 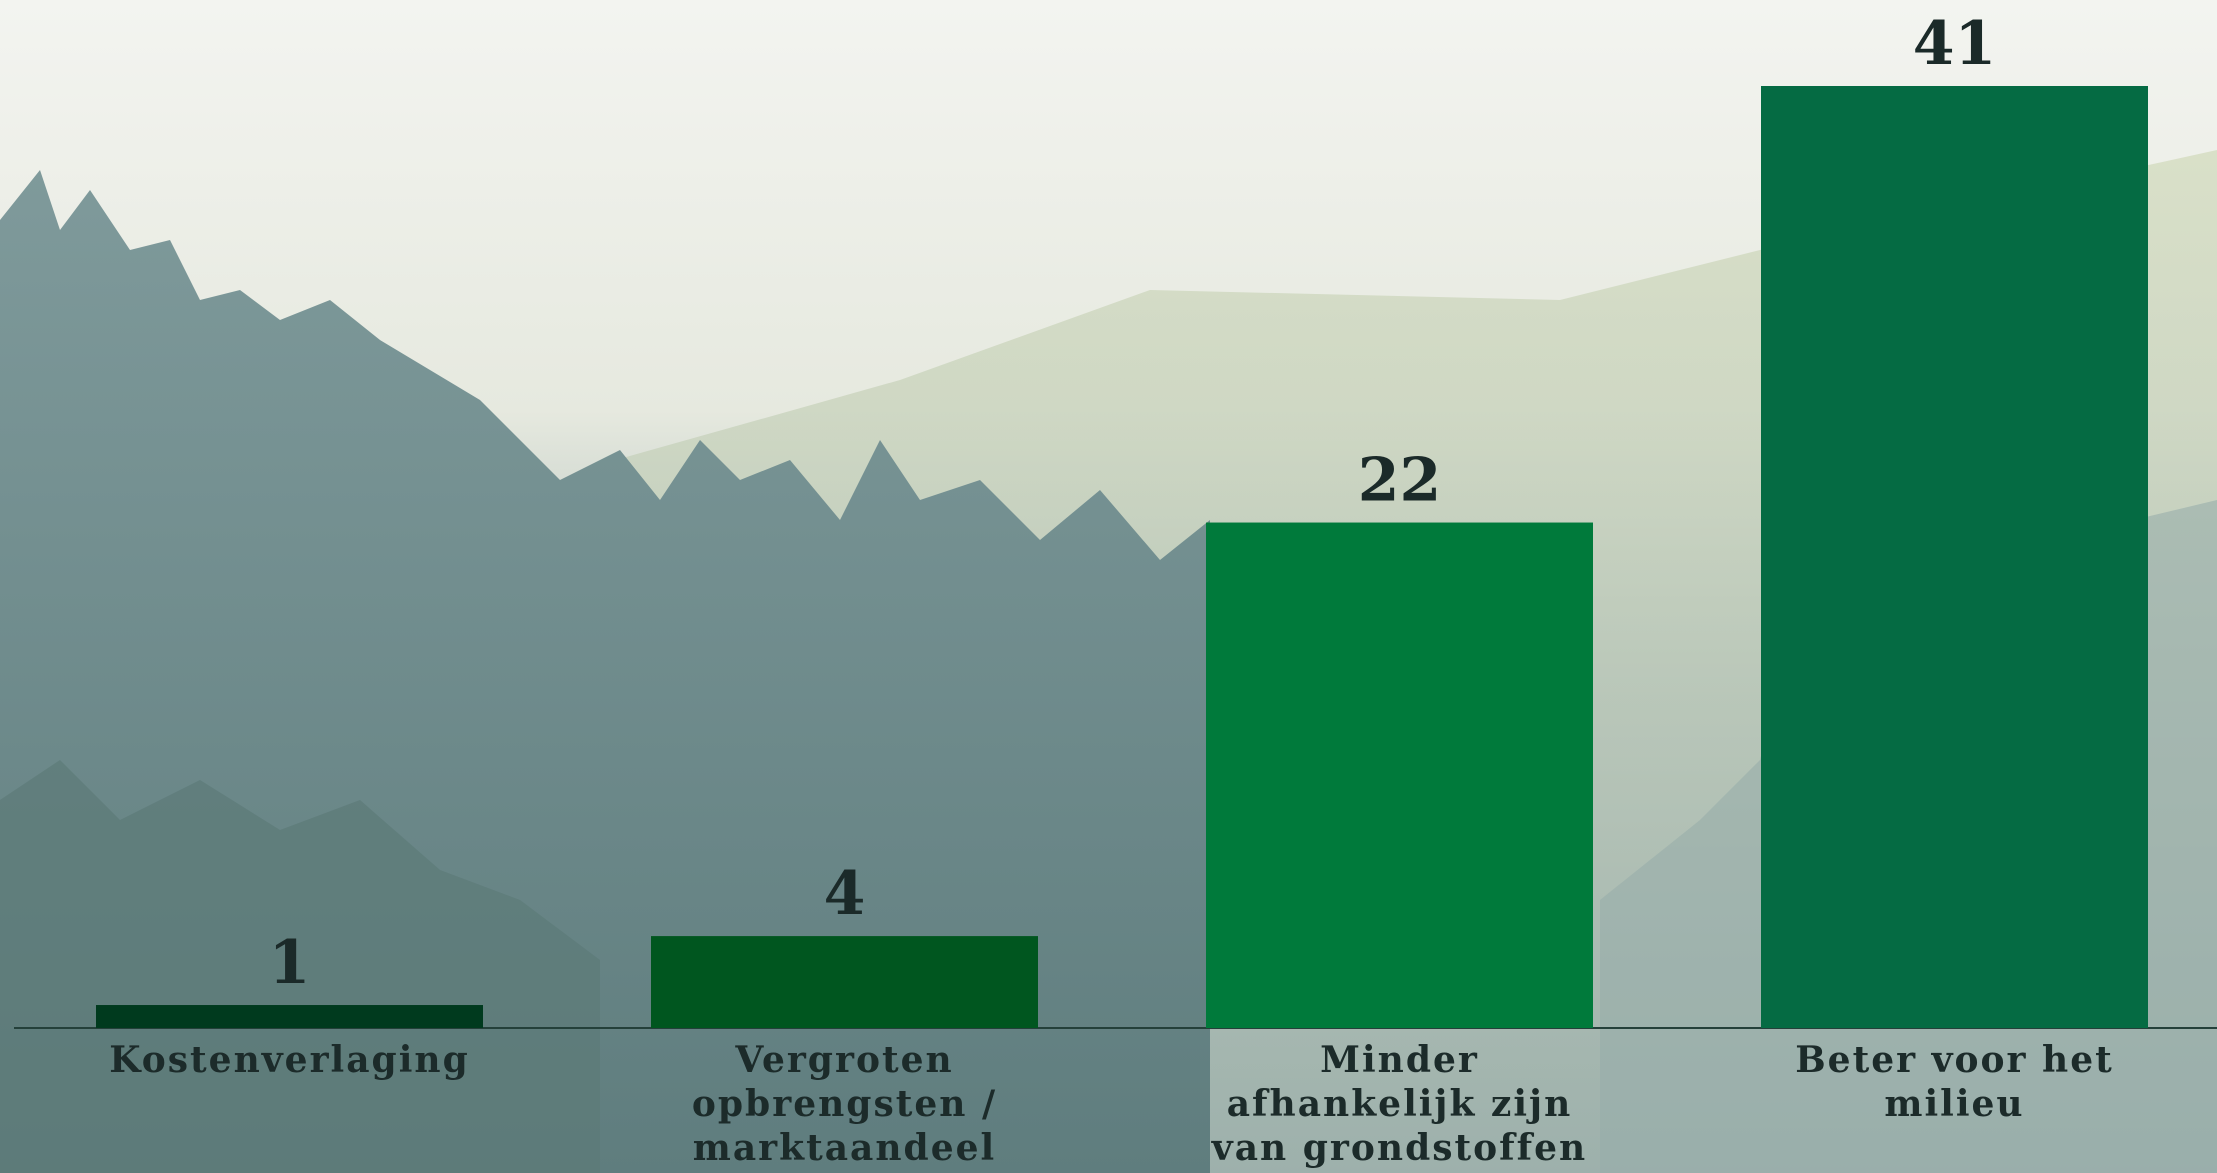 What do you see at coordinates (1400, 481) in the screenshot?
I see `value-label: 22` at bounding box center [1400, 481].